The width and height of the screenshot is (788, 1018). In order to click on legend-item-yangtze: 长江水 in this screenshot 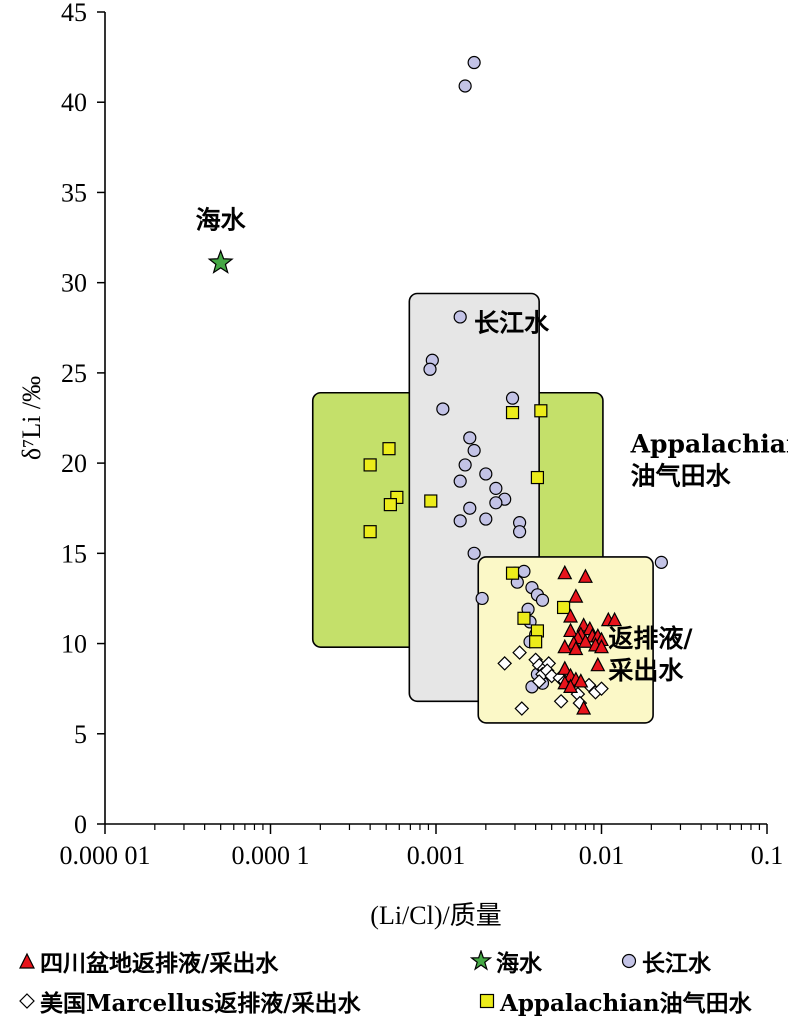, I will do `click(665, 961)`.